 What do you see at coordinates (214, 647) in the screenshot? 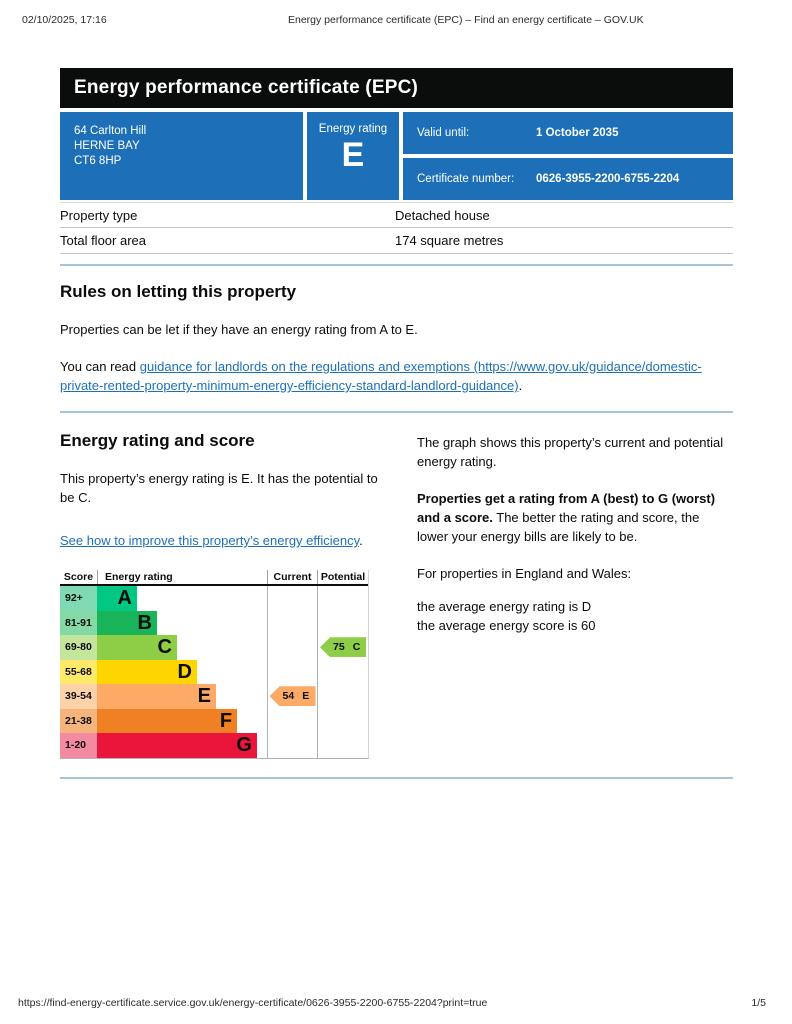
I see `chart-band-row-c: 69-80 C 75 C` at bounding box center [214, 647].